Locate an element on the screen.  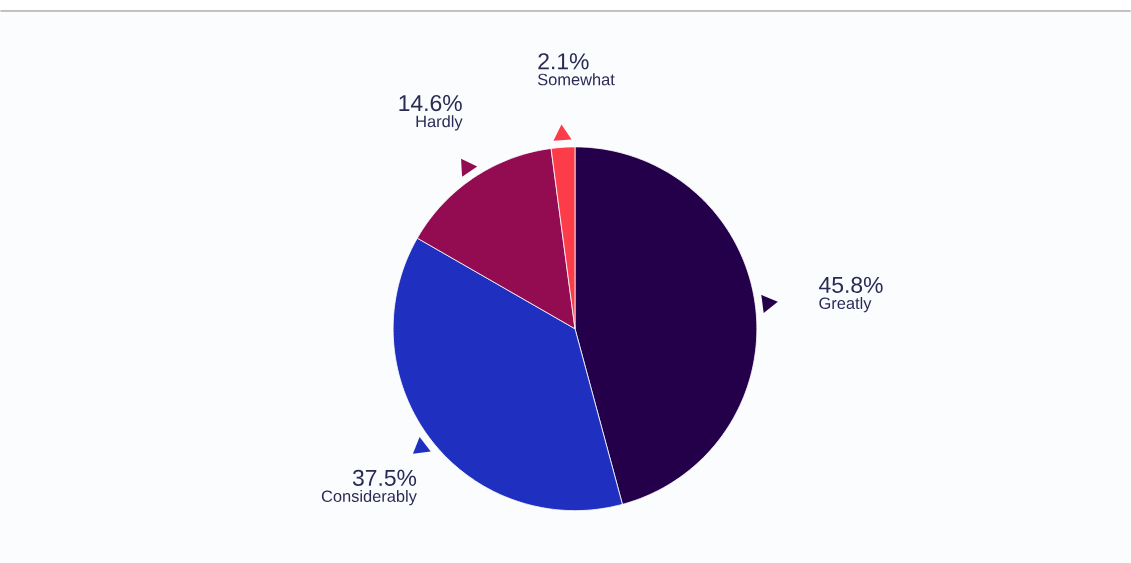
slice-label: Hardly is located at coordinates (439, 123).